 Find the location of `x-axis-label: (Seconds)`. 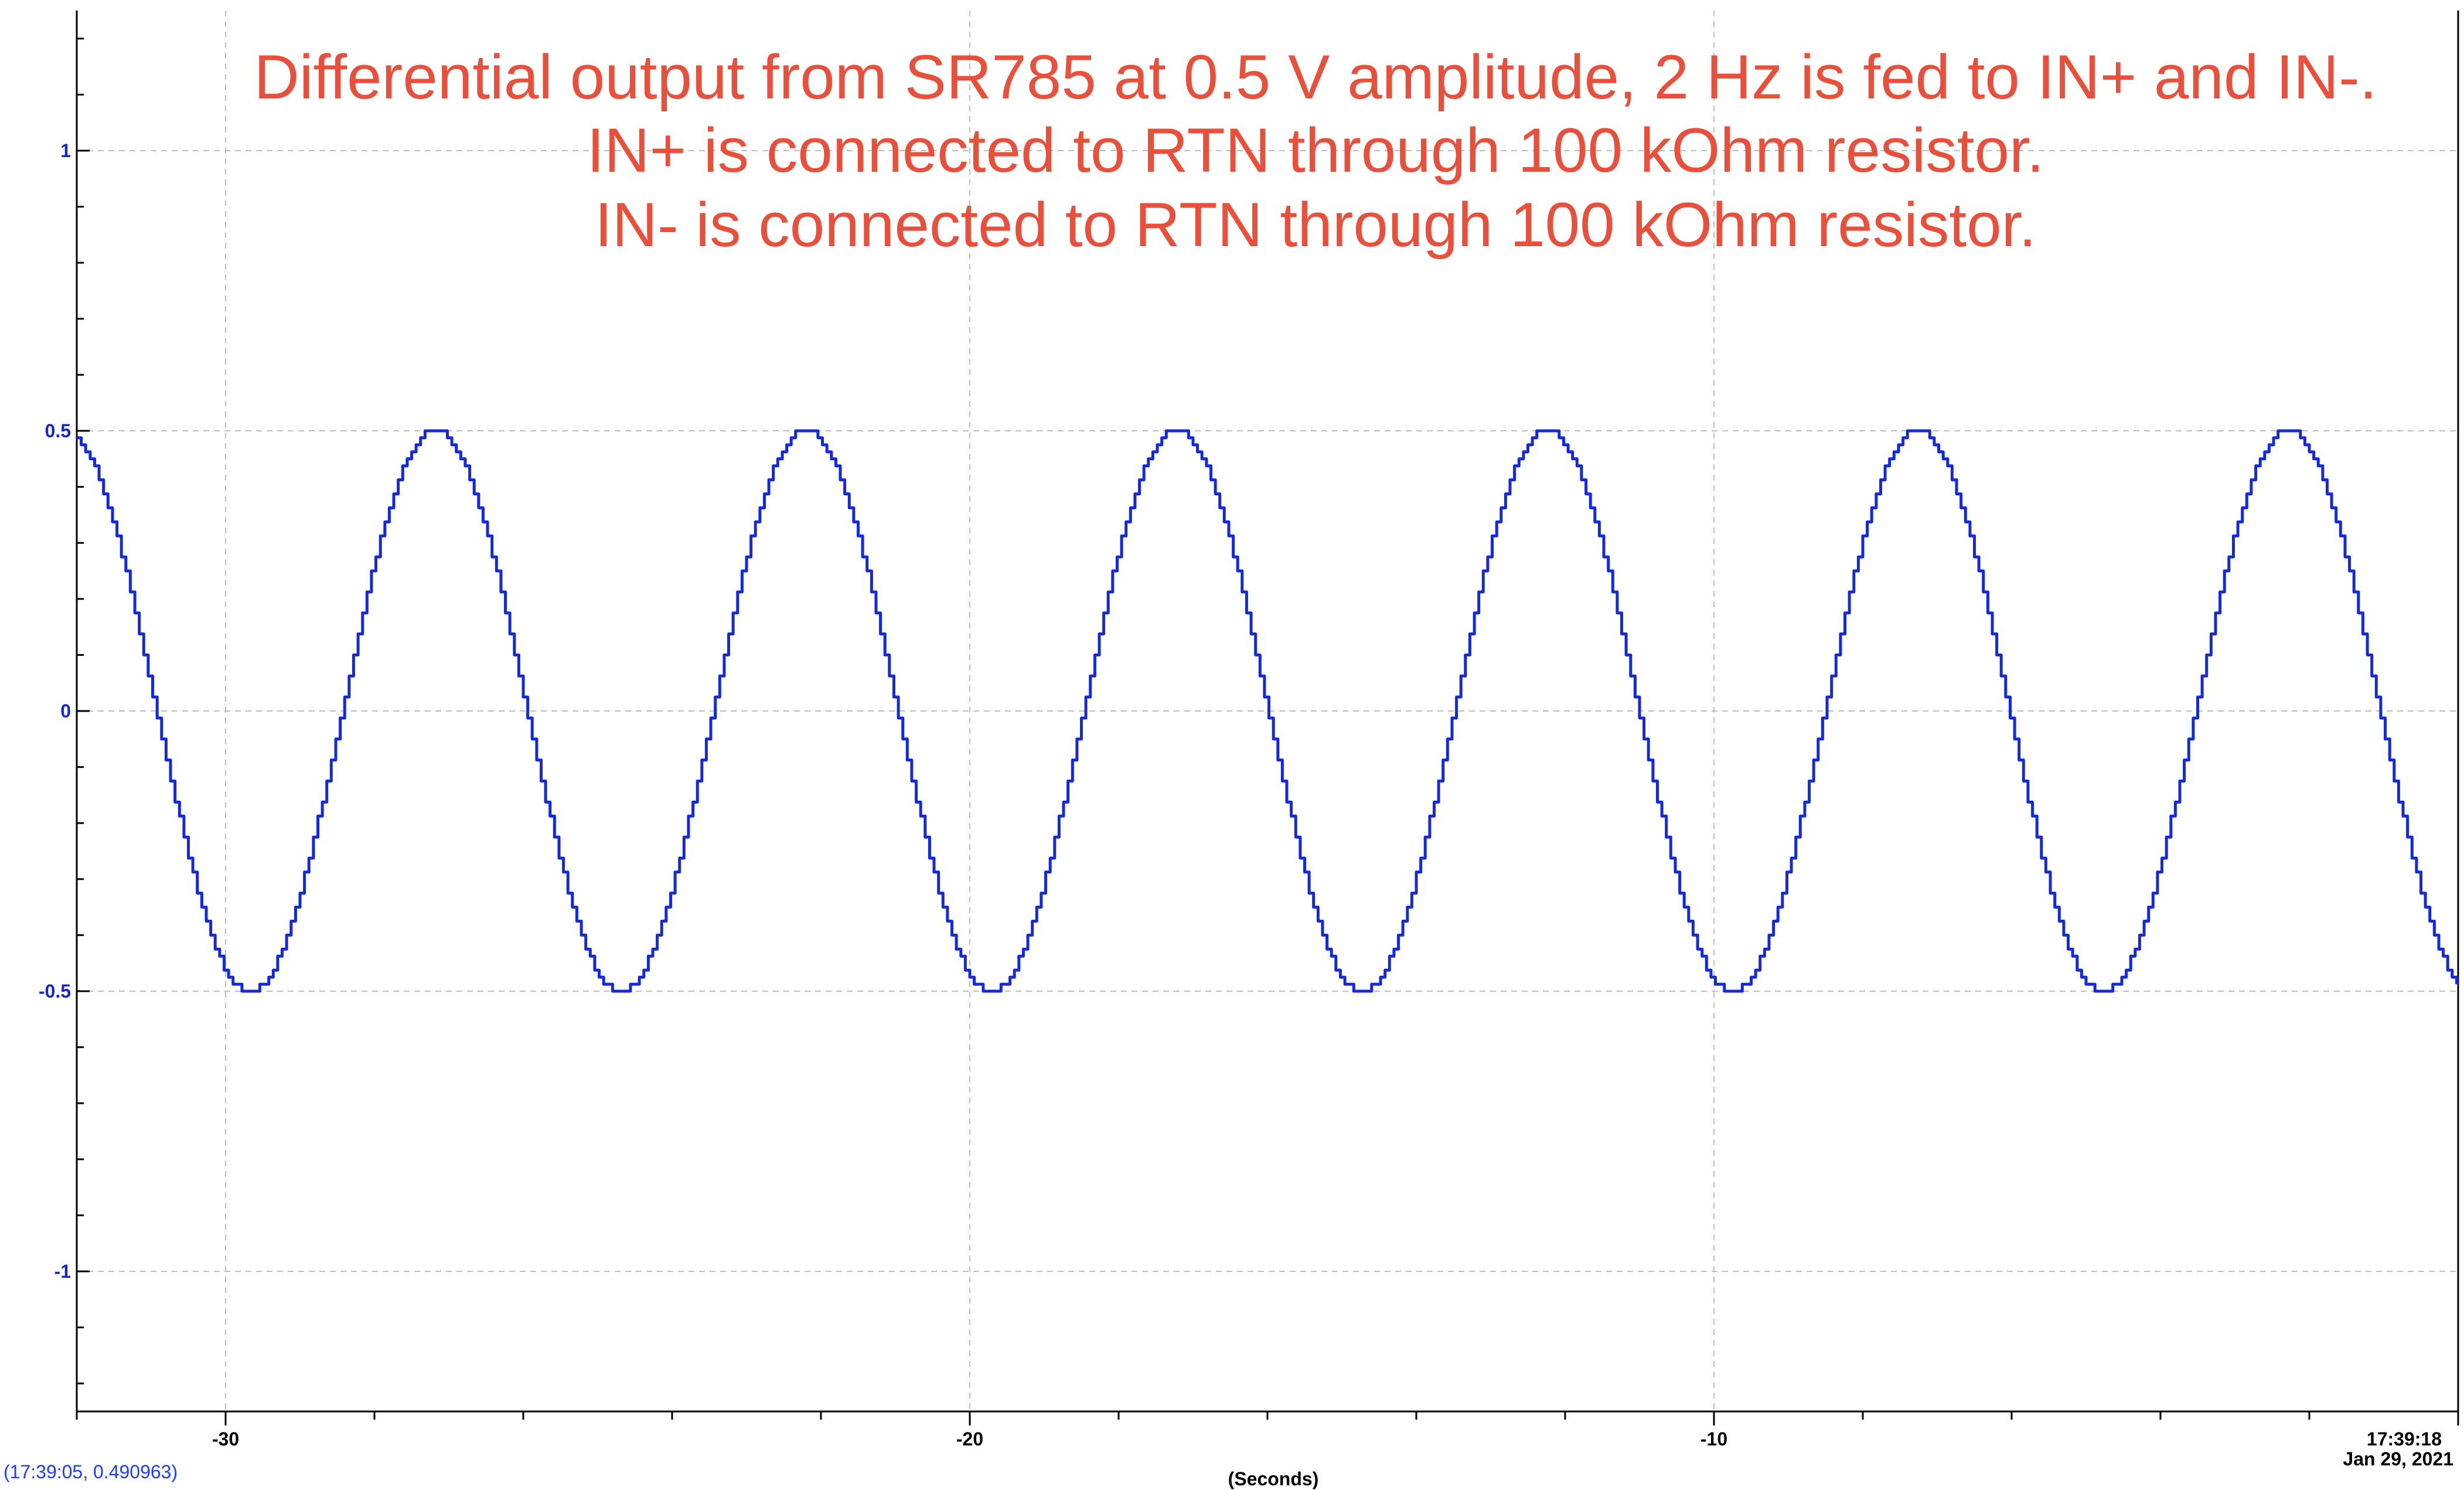

x-axis-label: (Seconds) is located at coordinates (1273, 1478).